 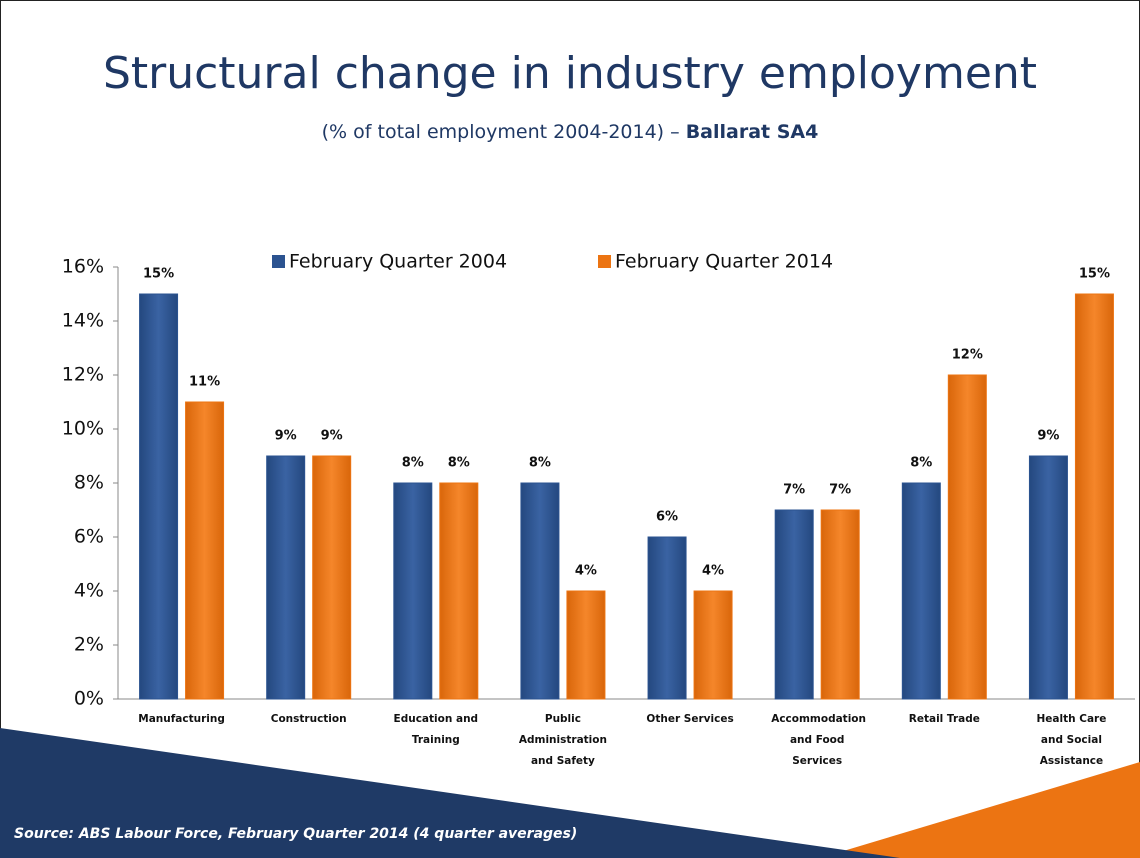 What do you see at coordinates (570, 73) in the screenshot?
I see `chart-title: Structural change in industry employment` at bounding box center [570, 73].